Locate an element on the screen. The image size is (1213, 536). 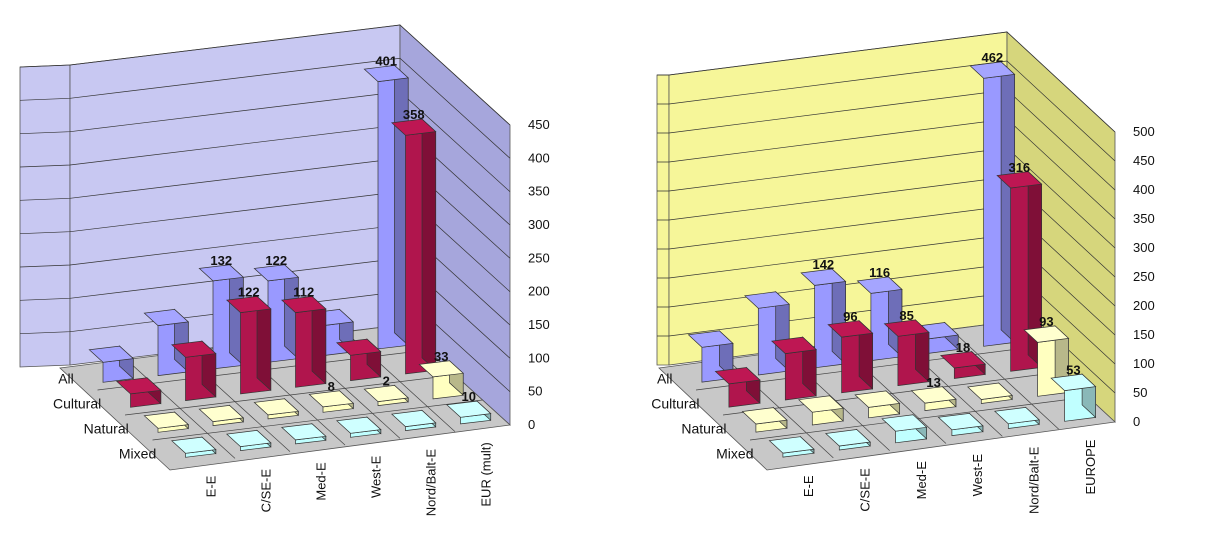
data-label: 116 is located at coordinates (879, 272).